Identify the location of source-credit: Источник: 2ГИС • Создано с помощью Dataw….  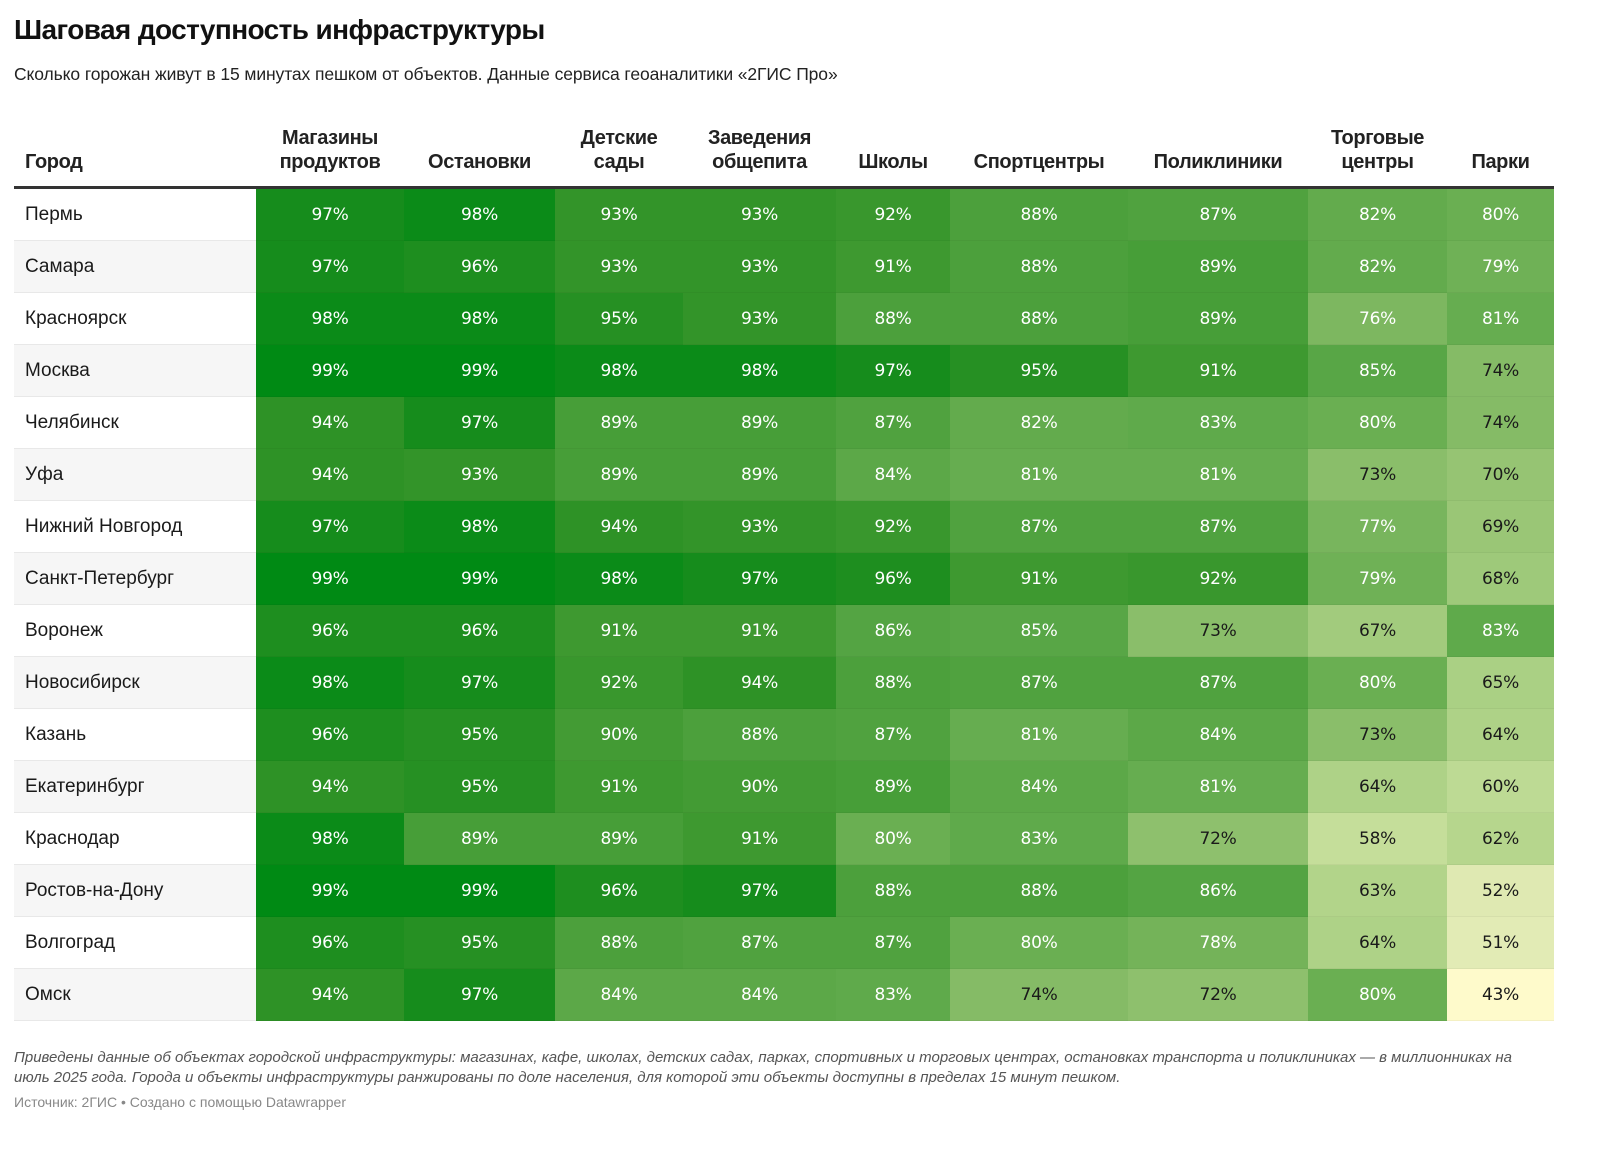
(180, 1102).